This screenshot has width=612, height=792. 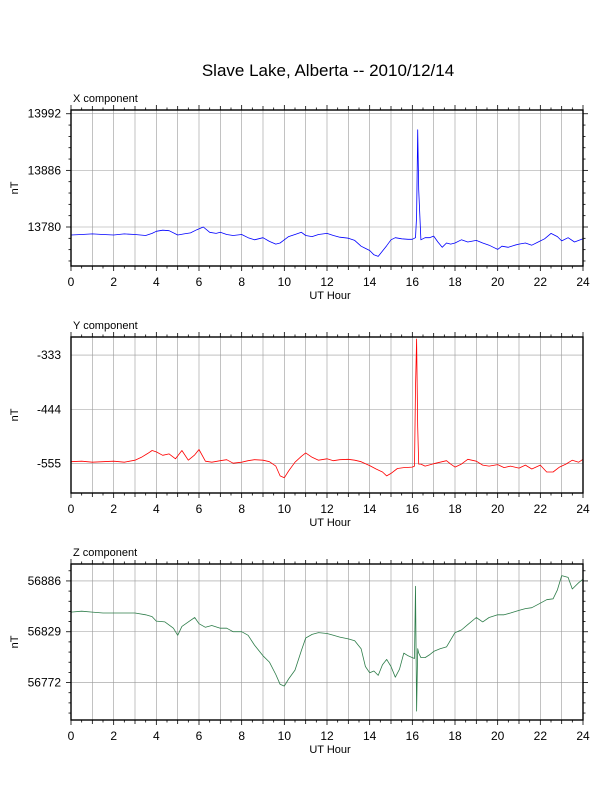 I want to click on y-tick-label: -444, so click(x=49, y=409).